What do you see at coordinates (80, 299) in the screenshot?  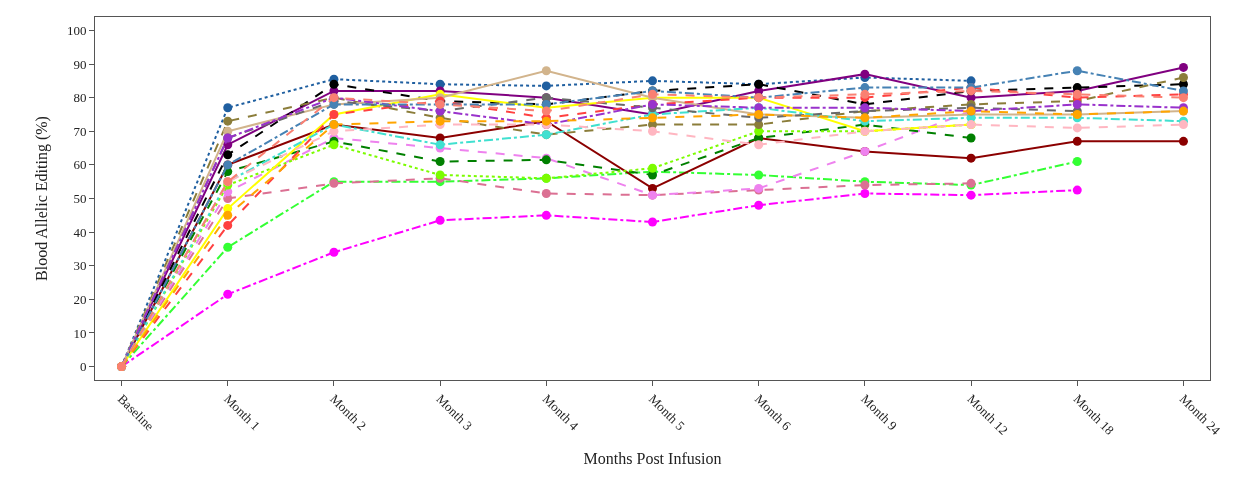 I see `y-tick-label: 20` at bounding box center [80, 299].